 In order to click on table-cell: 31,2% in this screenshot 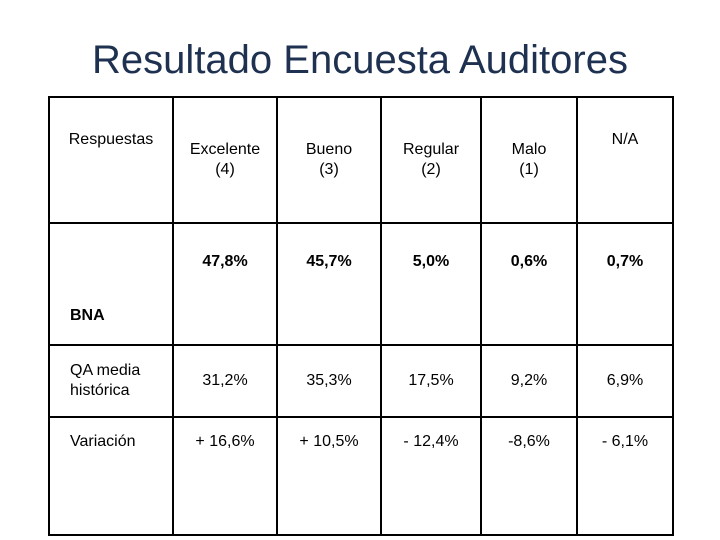, I will do `click(225, 381)`.